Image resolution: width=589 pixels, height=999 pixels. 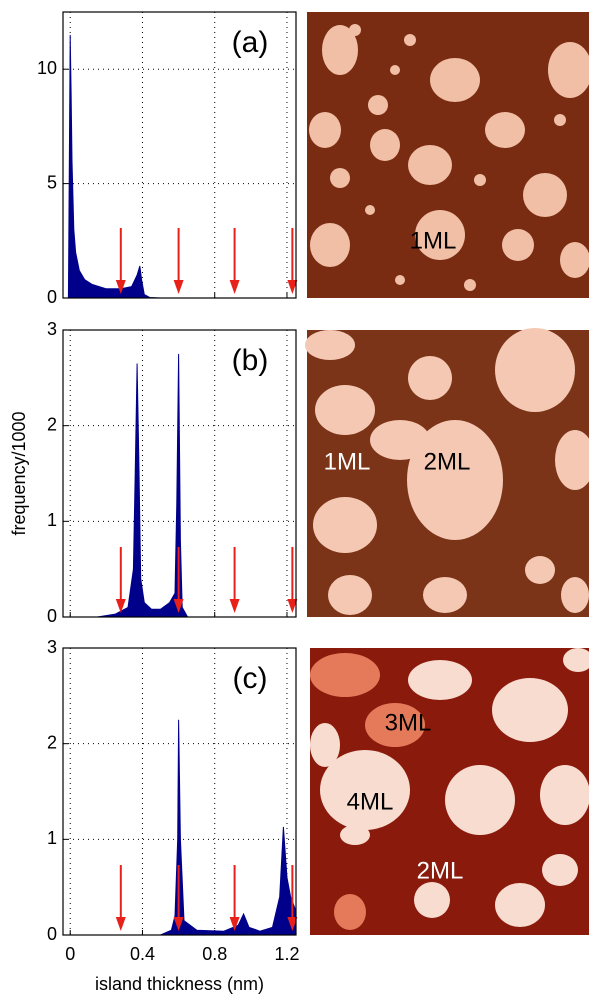 What do you see at coordinates (286, 954) in the screenshot?
I see `x-tick-label: 1.2` at bounding box center [286, 954].